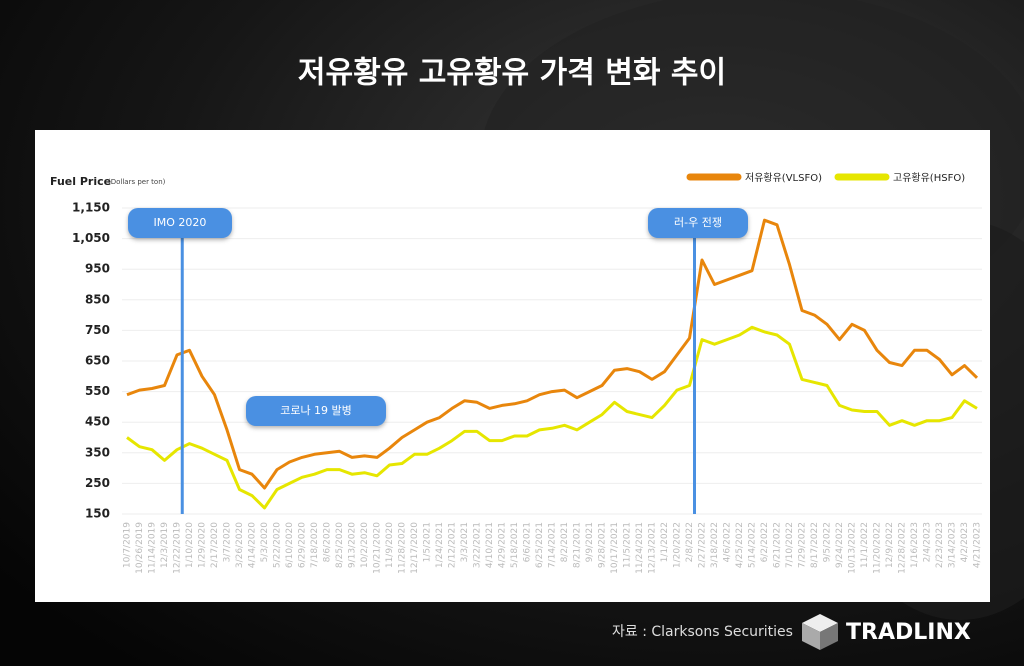  What do you see at coordinates (97, 361) in the screenshot?
I see `y-tick-label: 650` at bounding box center [97, 361].